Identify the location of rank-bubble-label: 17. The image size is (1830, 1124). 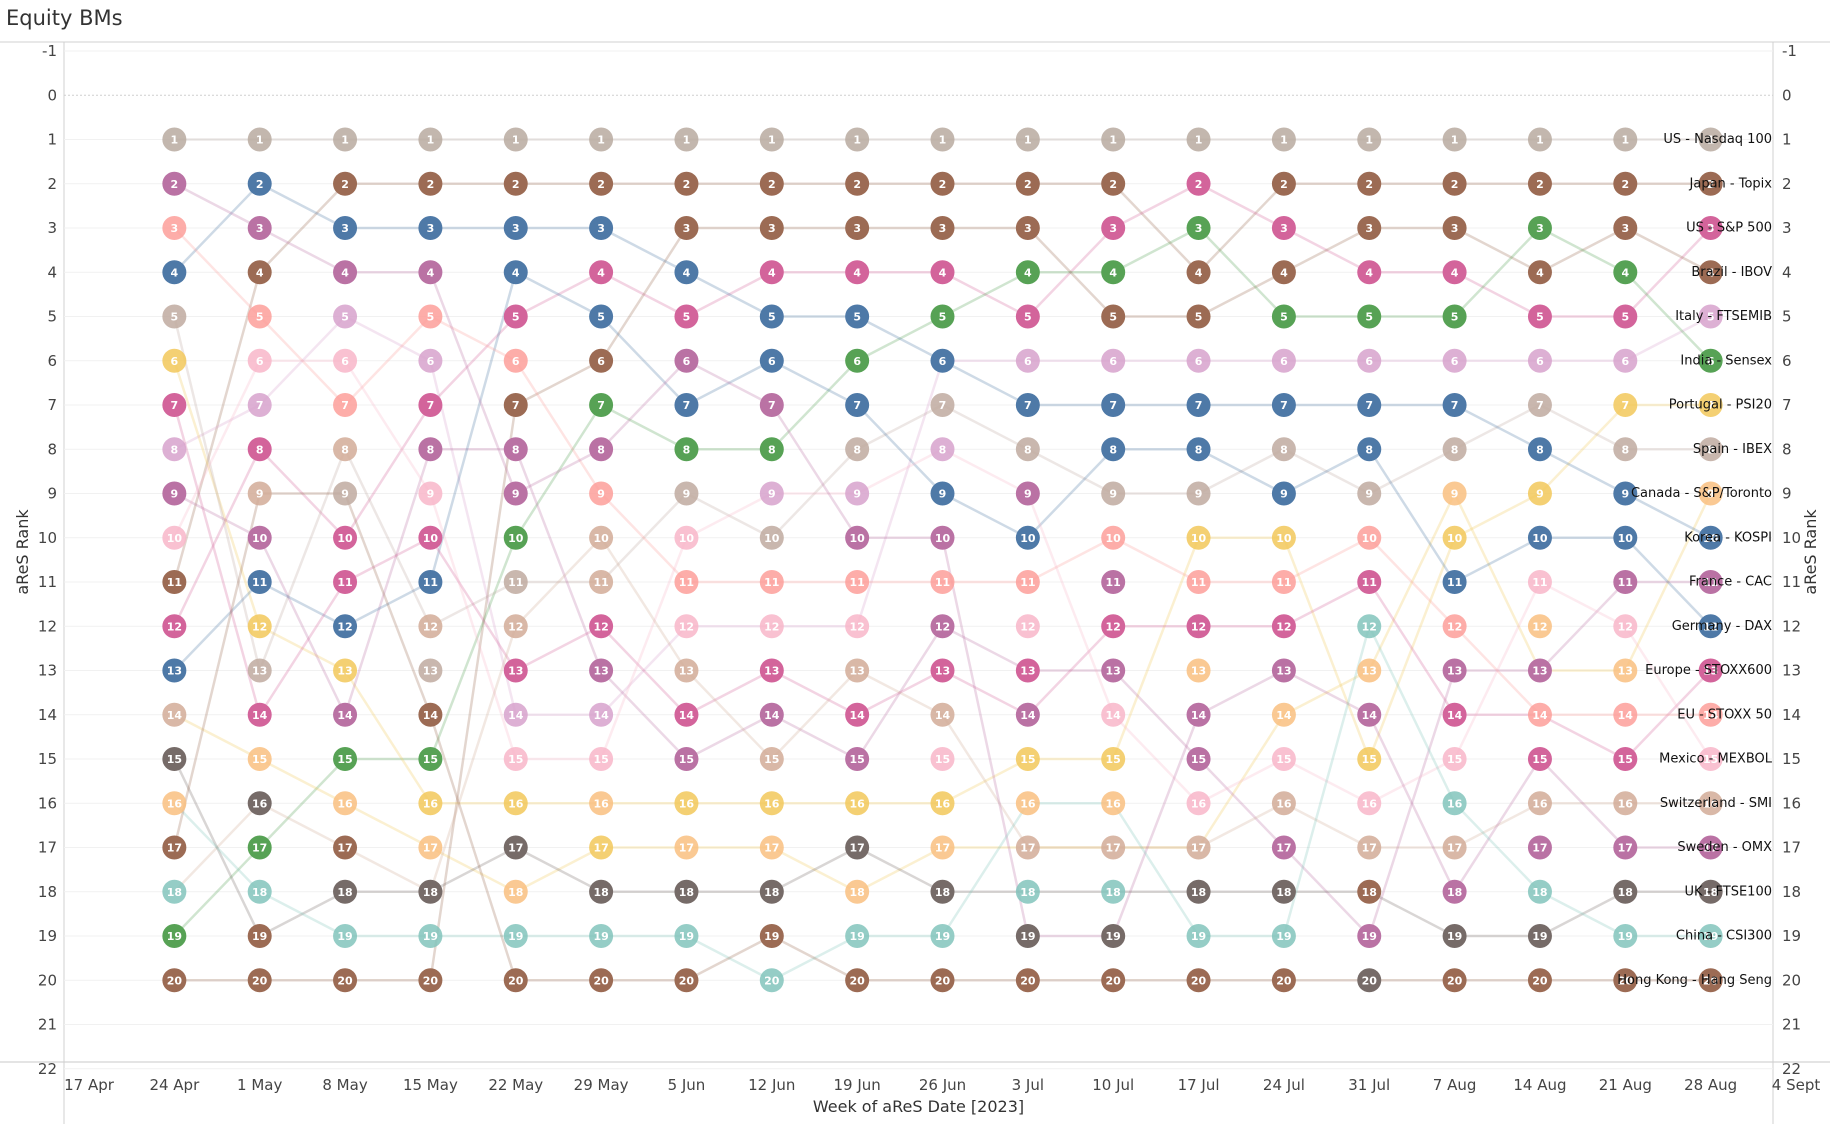
(771, 848).